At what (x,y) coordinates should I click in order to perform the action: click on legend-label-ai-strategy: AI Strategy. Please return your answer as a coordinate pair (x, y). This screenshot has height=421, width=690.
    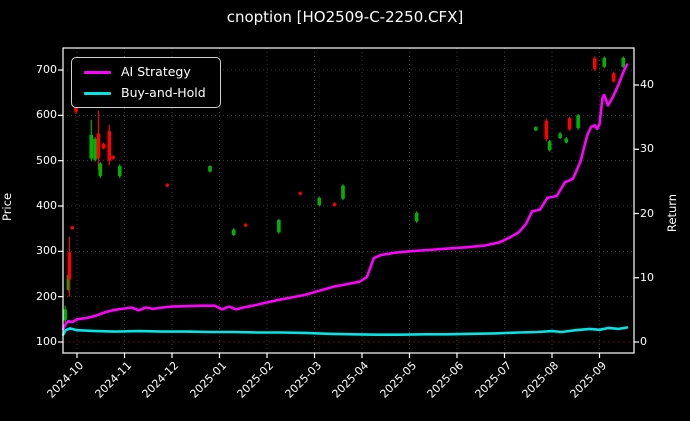
    Looking at the image, I should click on (156, 71).